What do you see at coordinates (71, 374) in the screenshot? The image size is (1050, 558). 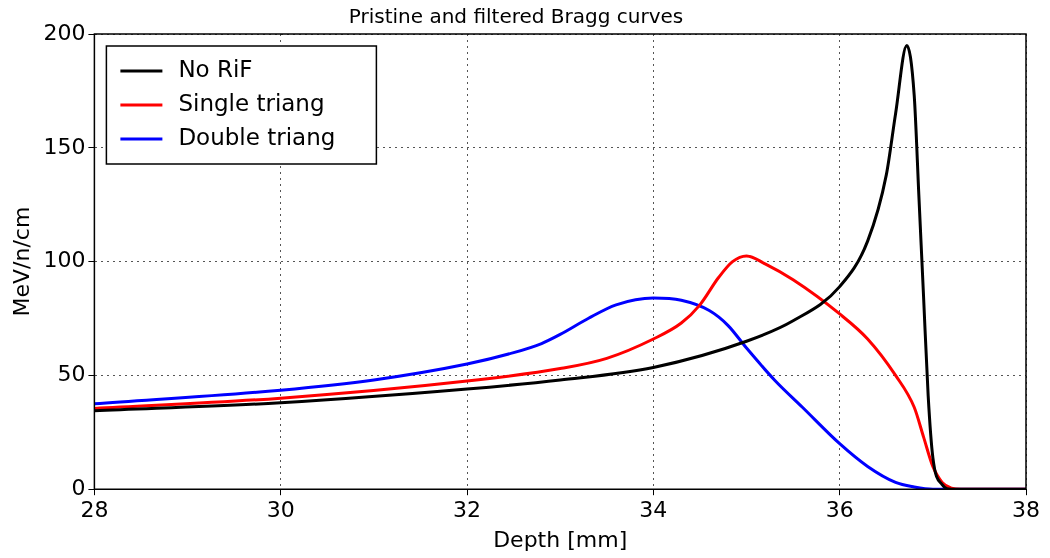 I see `y-tick-label: 50` at bounding box center [71, 374].